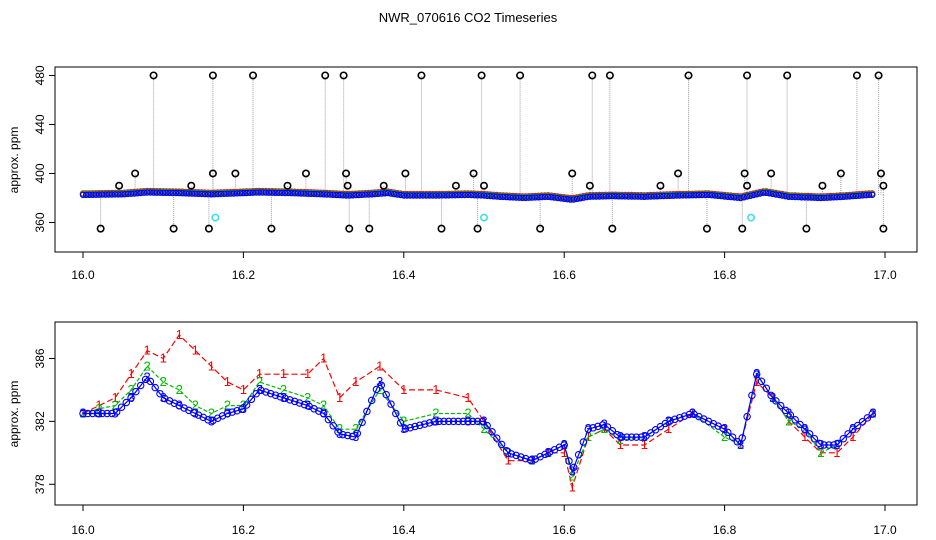  I want to click on x-tick-label: 16.4, so click(404, 530).